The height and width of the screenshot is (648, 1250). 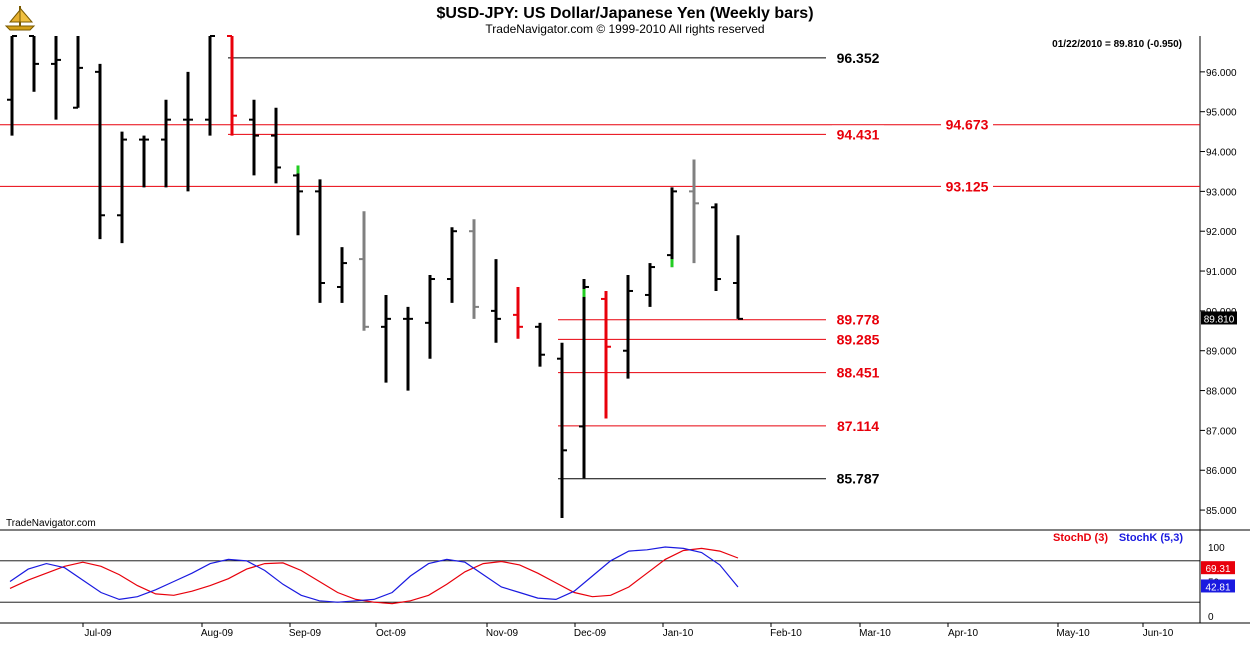 I want to click on last-price-bg, so click(x=1219, y=318).